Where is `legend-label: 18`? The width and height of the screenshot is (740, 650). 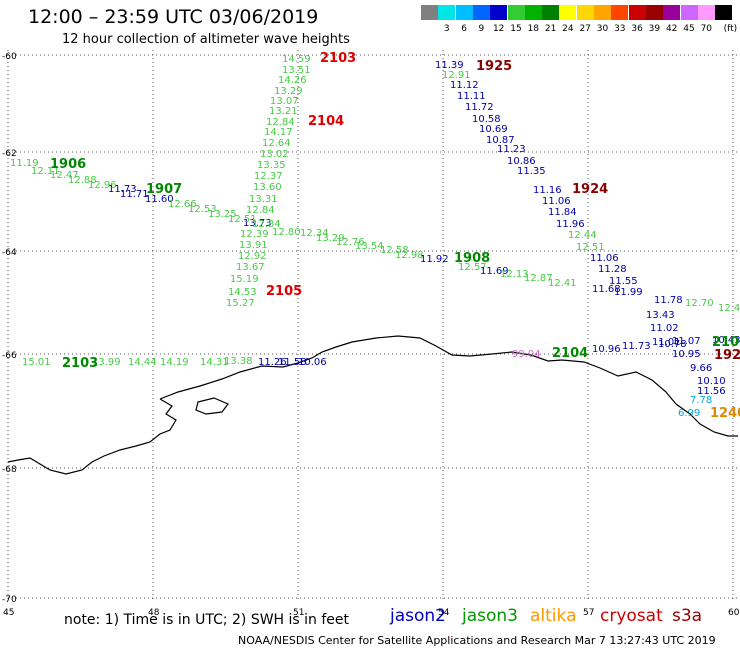 legend-label: 18 is located at coordinates (533, 29).